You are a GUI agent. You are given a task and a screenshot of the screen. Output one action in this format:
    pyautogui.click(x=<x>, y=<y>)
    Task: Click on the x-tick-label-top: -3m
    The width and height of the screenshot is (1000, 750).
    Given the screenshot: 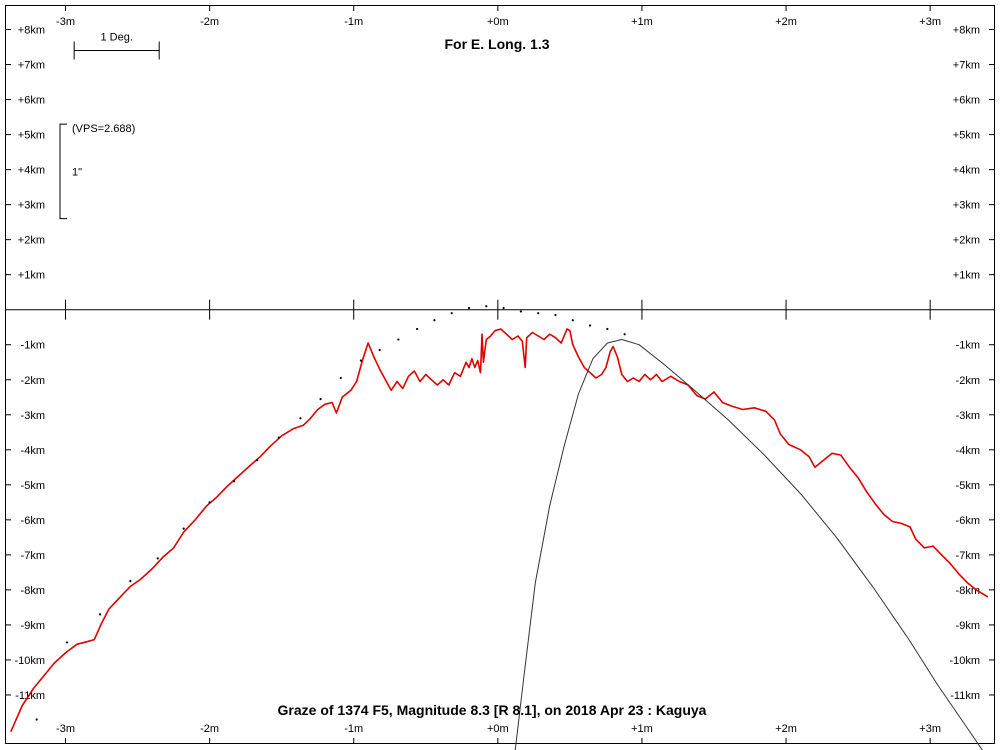 What is the action you would take?
    pyautogui.click(x=65, y=22)
    